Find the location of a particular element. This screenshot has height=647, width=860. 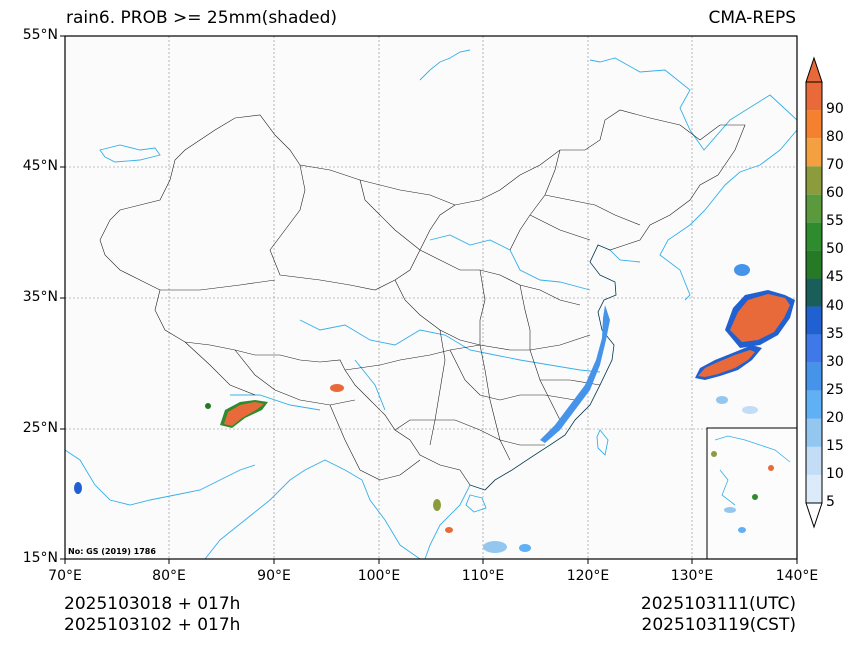

shade-coast-stripe is located at coordinates (575, 374).